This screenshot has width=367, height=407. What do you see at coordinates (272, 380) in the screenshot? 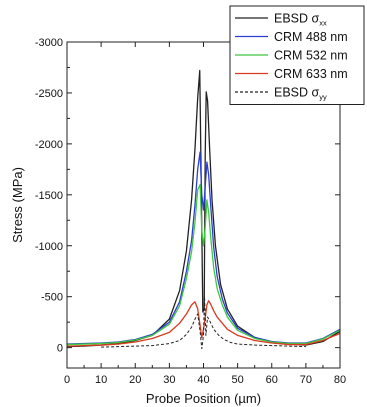
I see `x-tick-label: 60` at bounding box center [272, 380].